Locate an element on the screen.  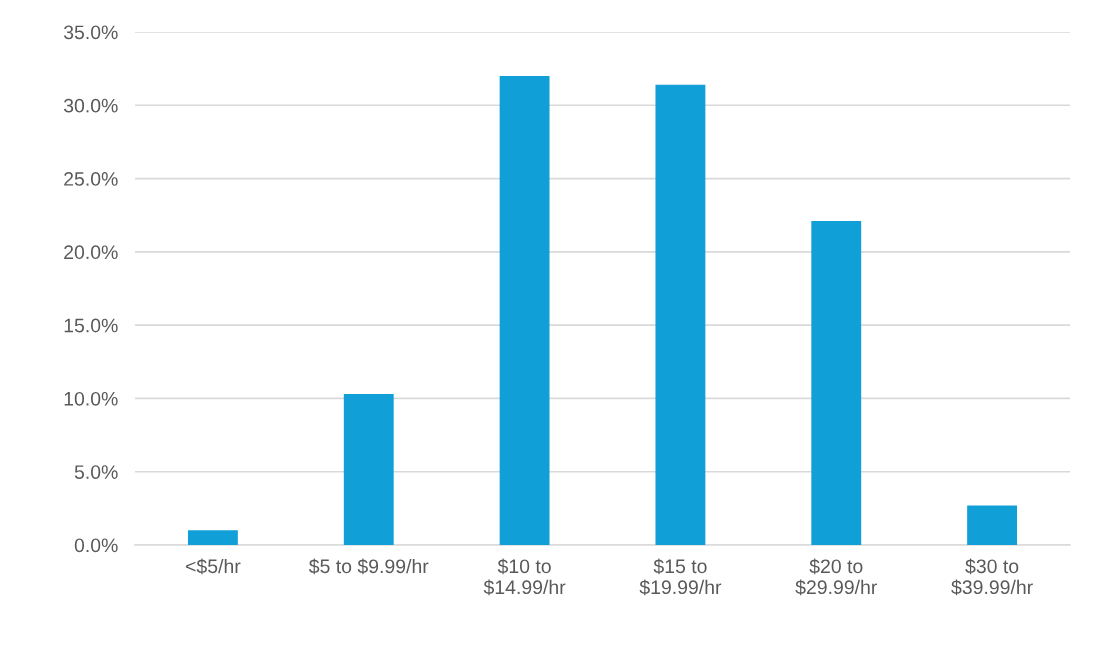
y-tick-label: 0.0% is located at coordinates (96, 545).